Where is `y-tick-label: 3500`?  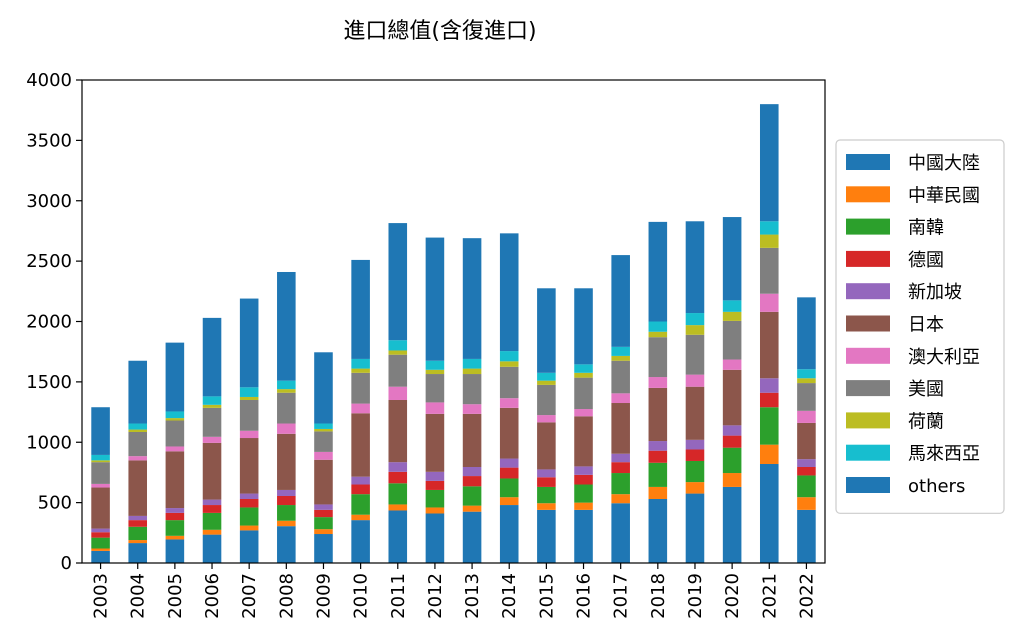 y-tick-label: 3500 is located at coordinates (49, 140).